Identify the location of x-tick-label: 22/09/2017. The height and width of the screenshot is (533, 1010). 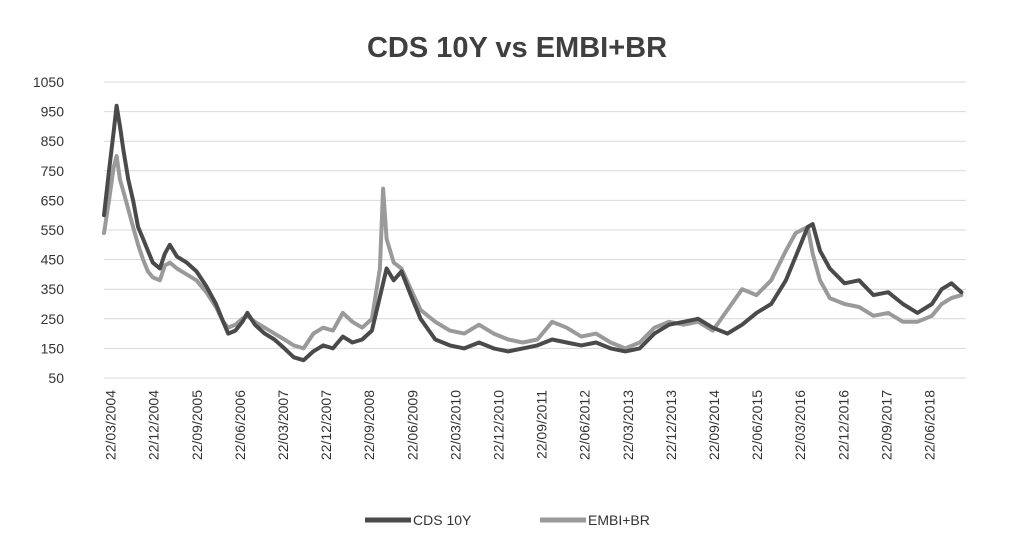
(886, 425).